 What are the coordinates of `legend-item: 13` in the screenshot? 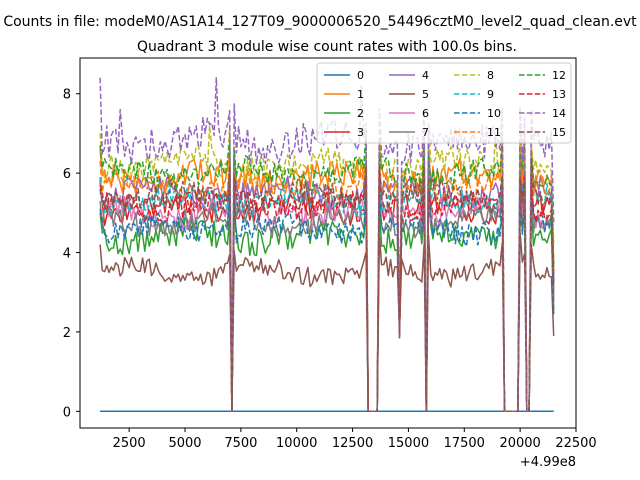 It's located at (542, 94).